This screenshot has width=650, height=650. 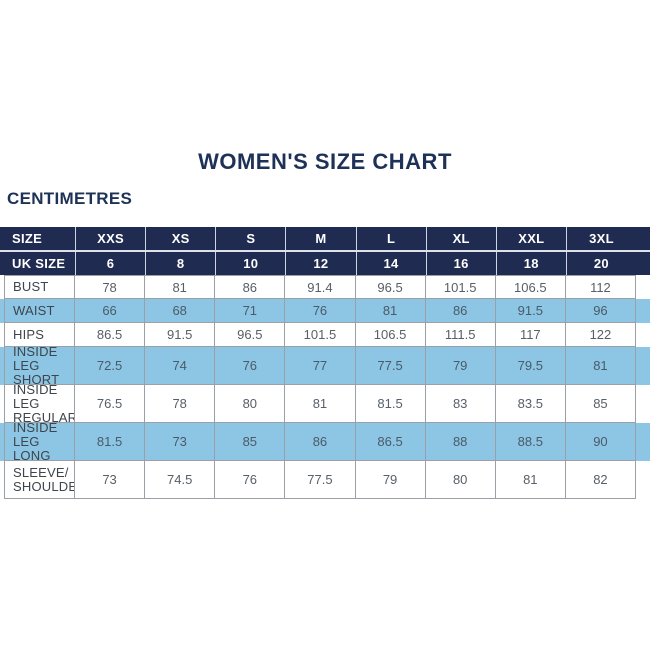 I want to click on uk-size-header: UK SIZE, so click(x=39, y=263).